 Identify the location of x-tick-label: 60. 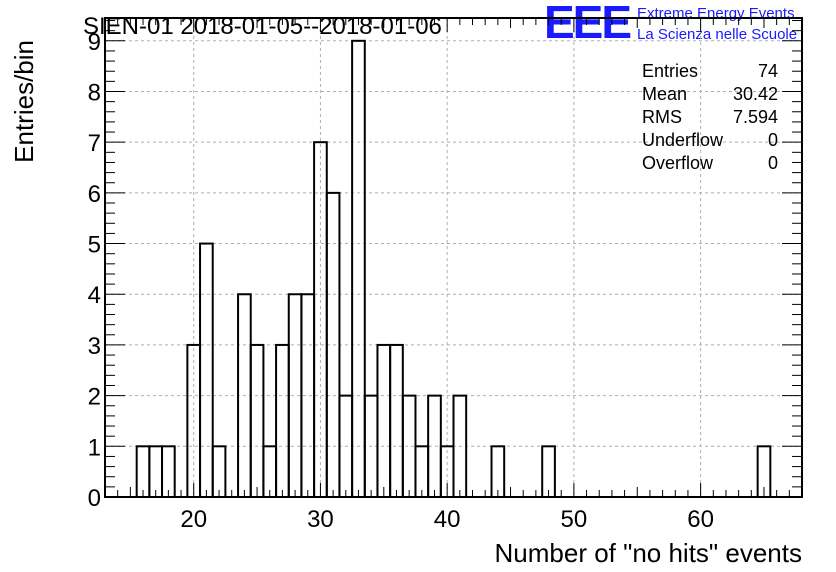
(700, 519).